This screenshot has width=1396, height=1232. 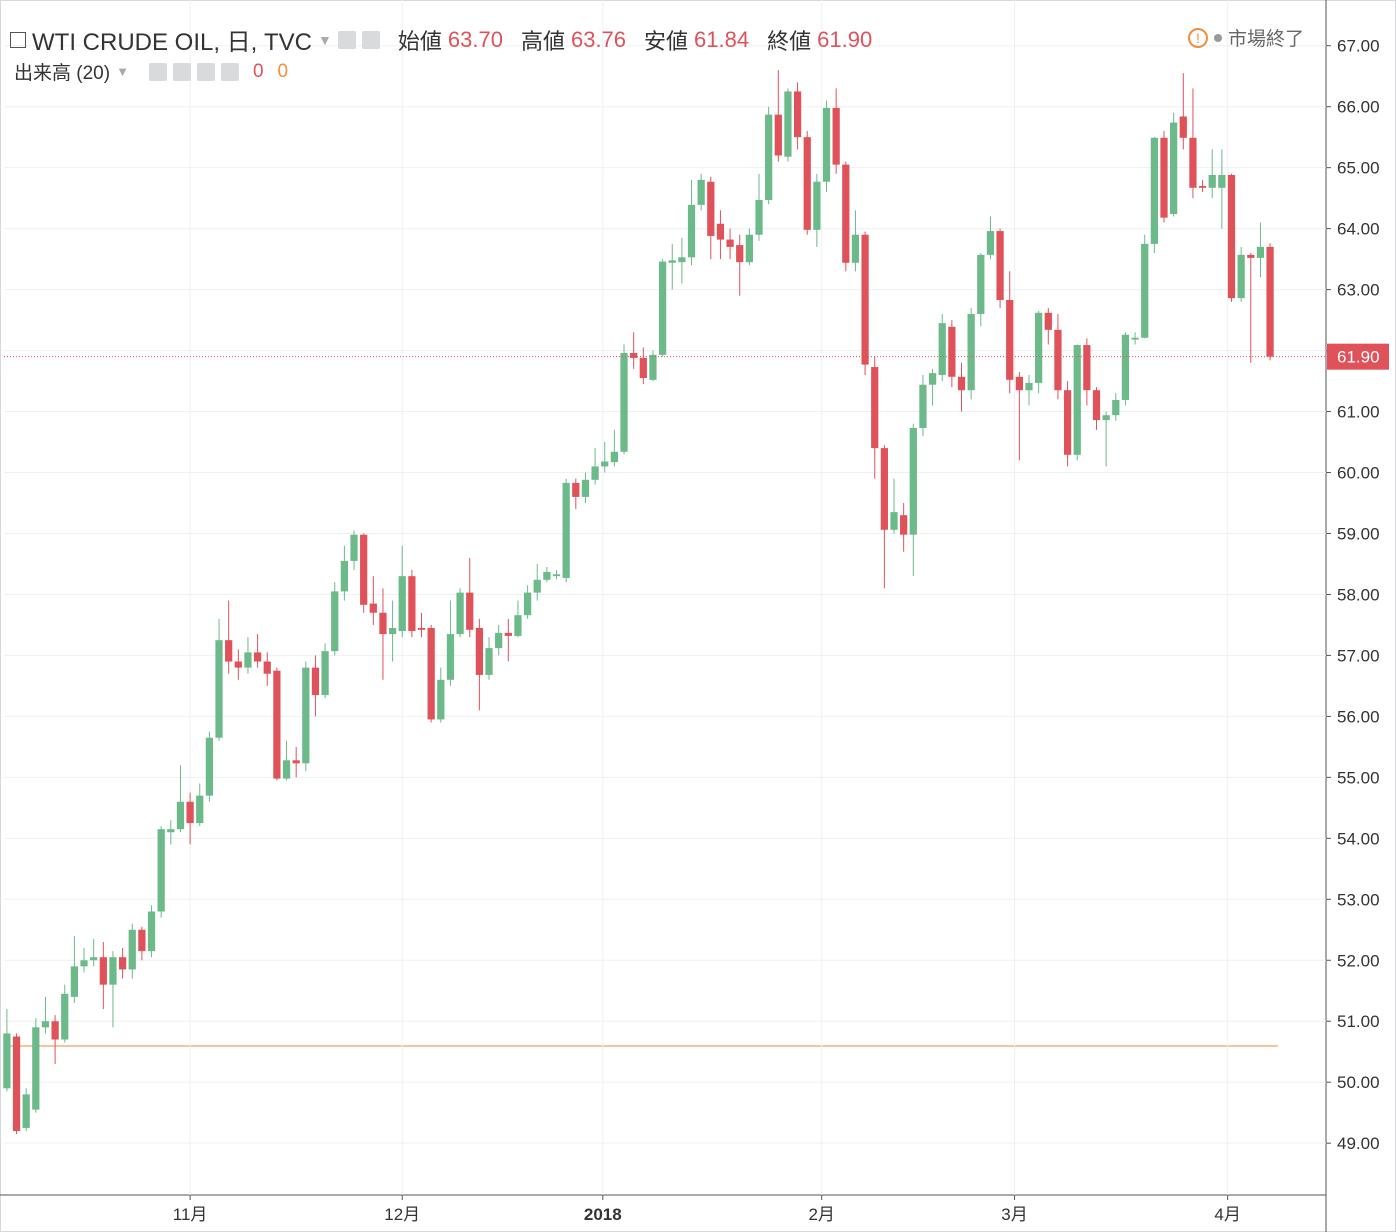 What do you see at coordinates (419, 41) in the screenshot?
I see `ohlc-name: 始値` at bounding box center [419, 41].